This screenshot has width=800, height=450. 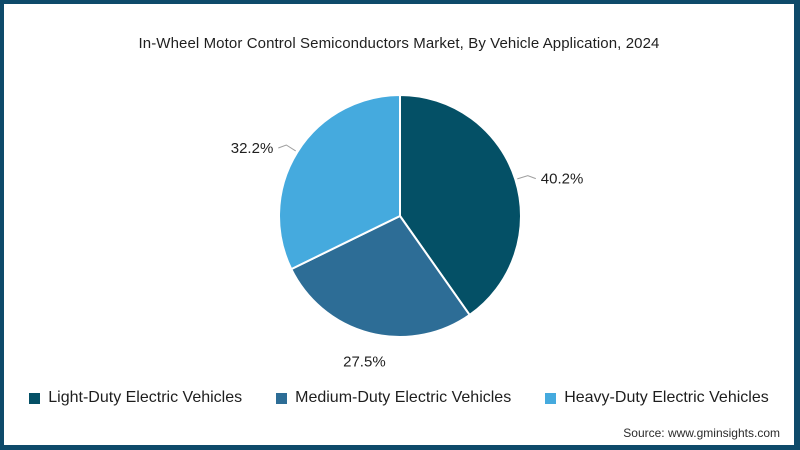 What do you see at coordinates (562, 179) in the screenshot?
I see `slice-value-label: 40.2%` at bounding box center [562, 179].